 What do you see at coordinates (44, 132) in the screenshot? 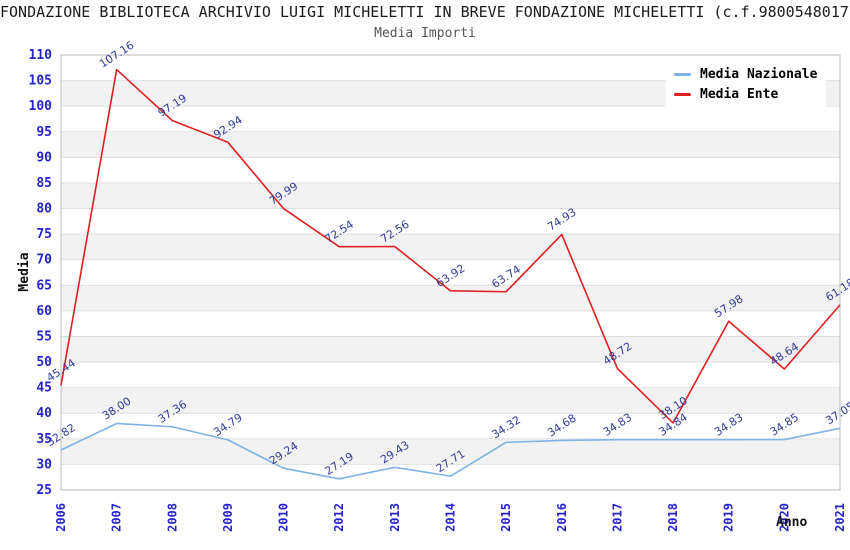
I see `y-tick-label: 95` at bounding box center [44, 132].